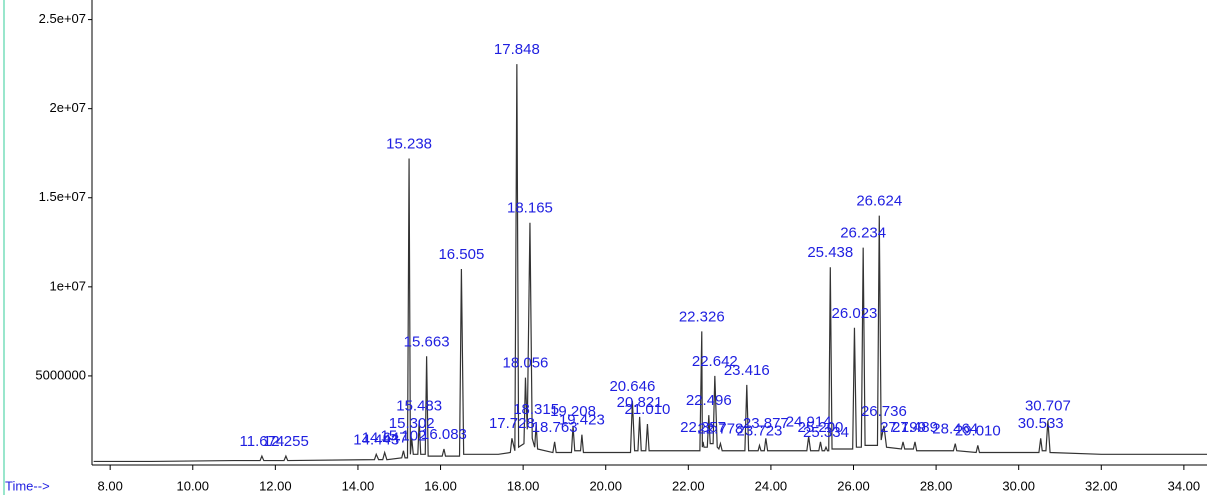 The image size is (1207, 495). I want to click on x-tick-label: 16.00, so click(440, 485).